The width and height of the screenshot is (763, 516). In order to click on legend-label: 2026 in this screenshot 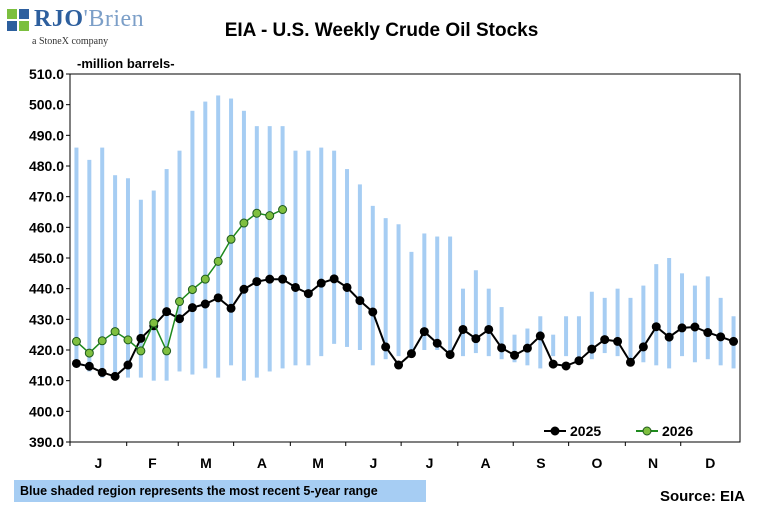, I will do `click(677, 431)`.